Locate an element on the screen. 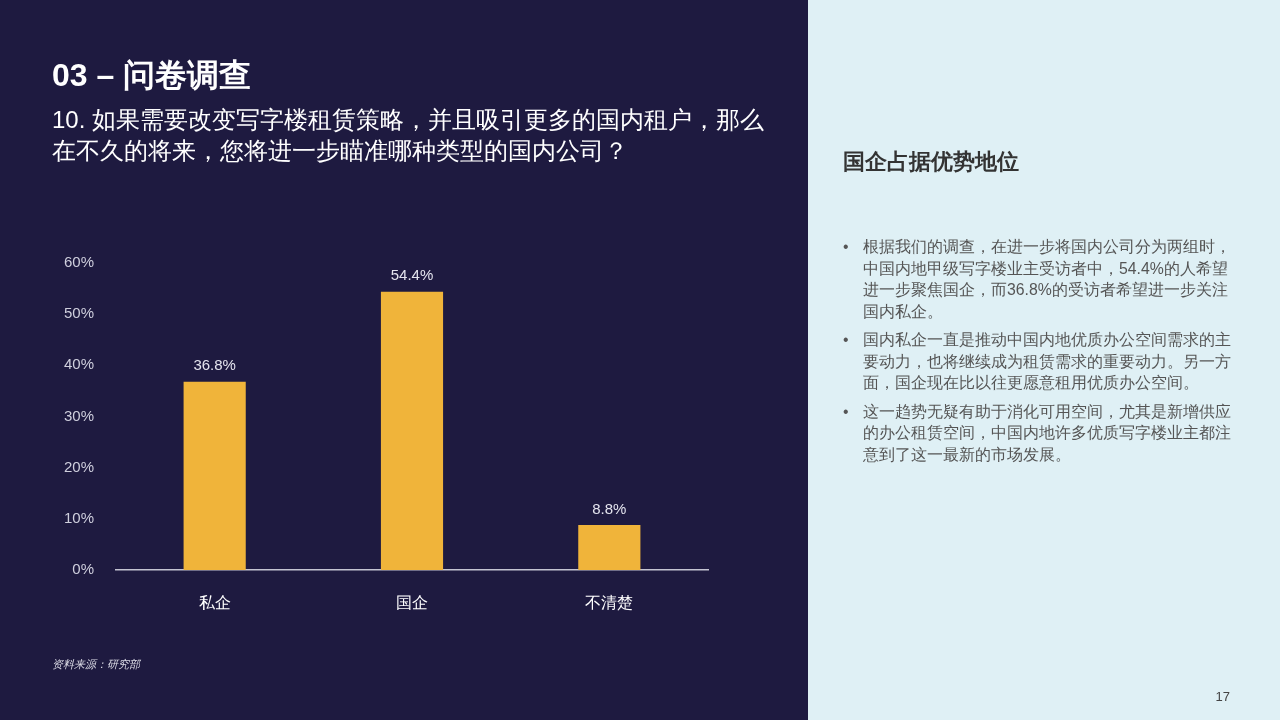 The image size is (1280, 720). data-label: 54.4% is located at coordinates (412, 275).